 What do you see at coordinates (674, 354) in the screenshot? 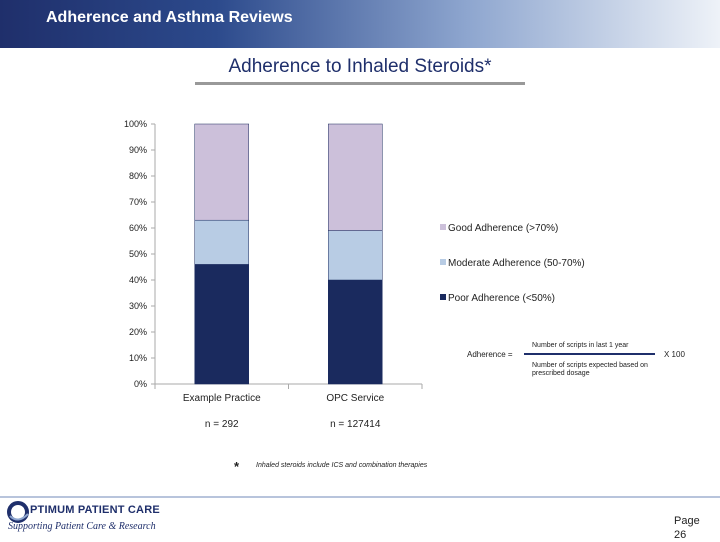
I see `formula-multiplier: X 100` at bounding box center [674, 354].